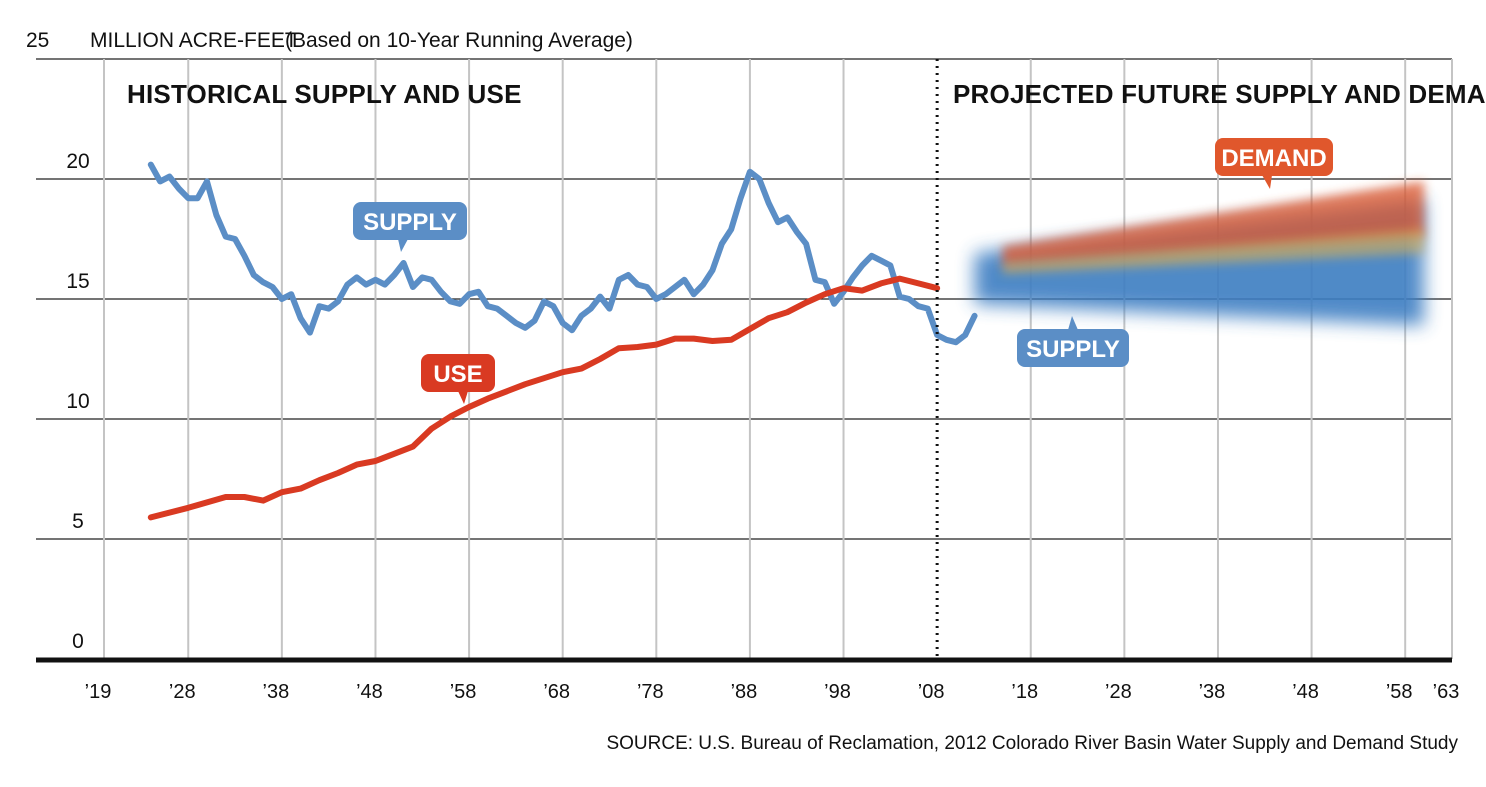  What do you see at coordinates (194, 40) in the screenshot?
I see `y-unit-label: MILLION ACRE-FEET` at bounding box center [194, 40].